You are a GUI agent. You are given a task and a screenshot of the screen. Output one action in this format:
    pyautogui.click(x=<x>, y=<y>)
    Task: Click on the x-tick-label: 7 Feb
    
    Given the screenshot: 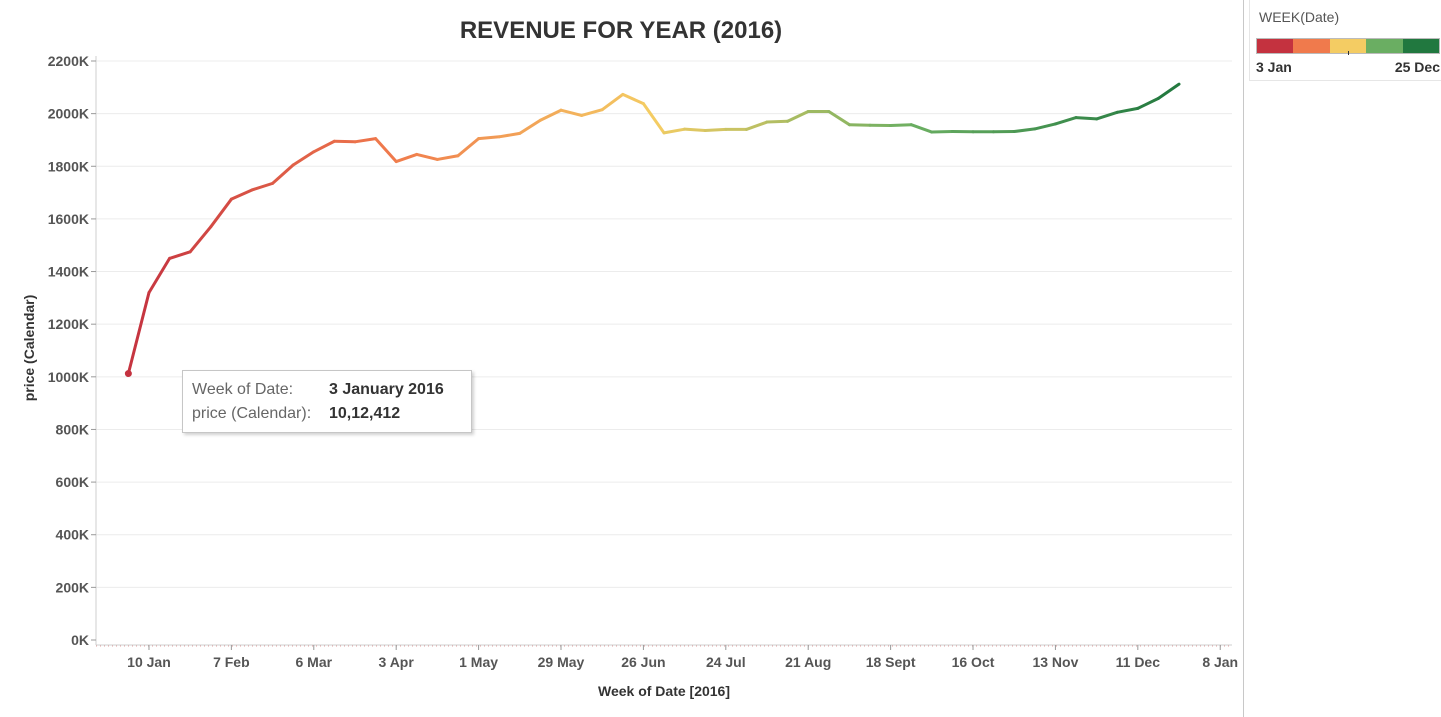 What is the action you would take?
    pyautogui.click(x=231, y=662)
    